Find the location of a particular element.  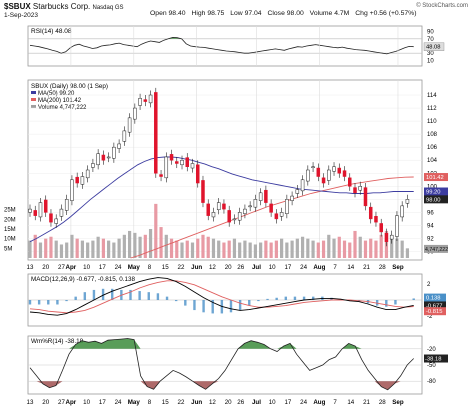

x-tick-label: 12 is located at coordinates (212, 267).